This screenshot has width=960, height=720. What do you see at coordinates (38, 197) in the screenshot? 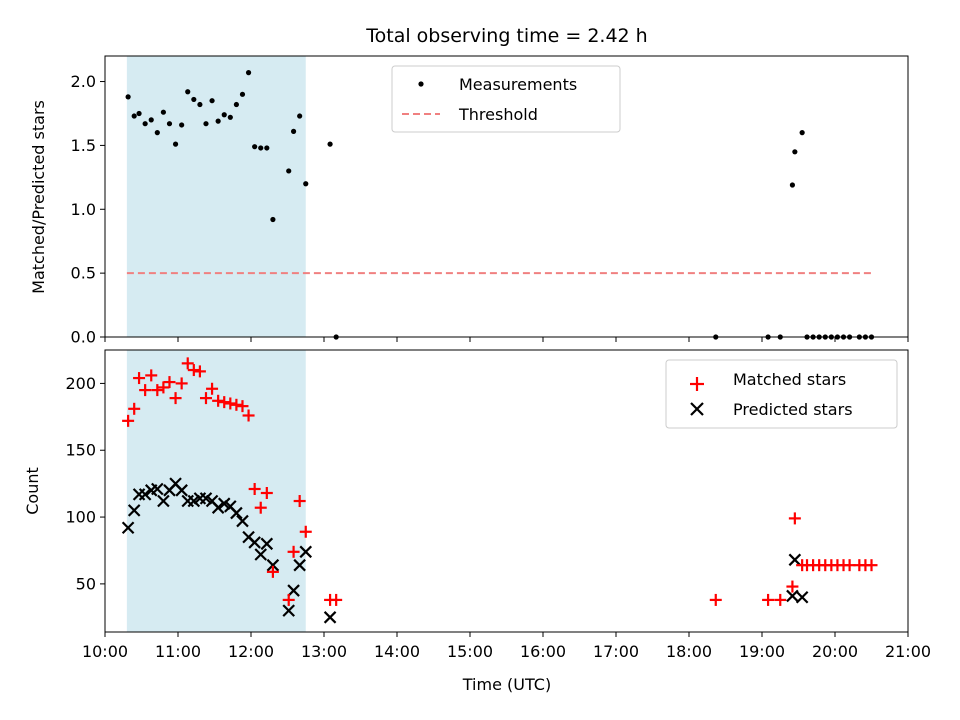
I see `ratio-y-axis-label: Matched/Predicted stars` at bounding box center [38, 197].